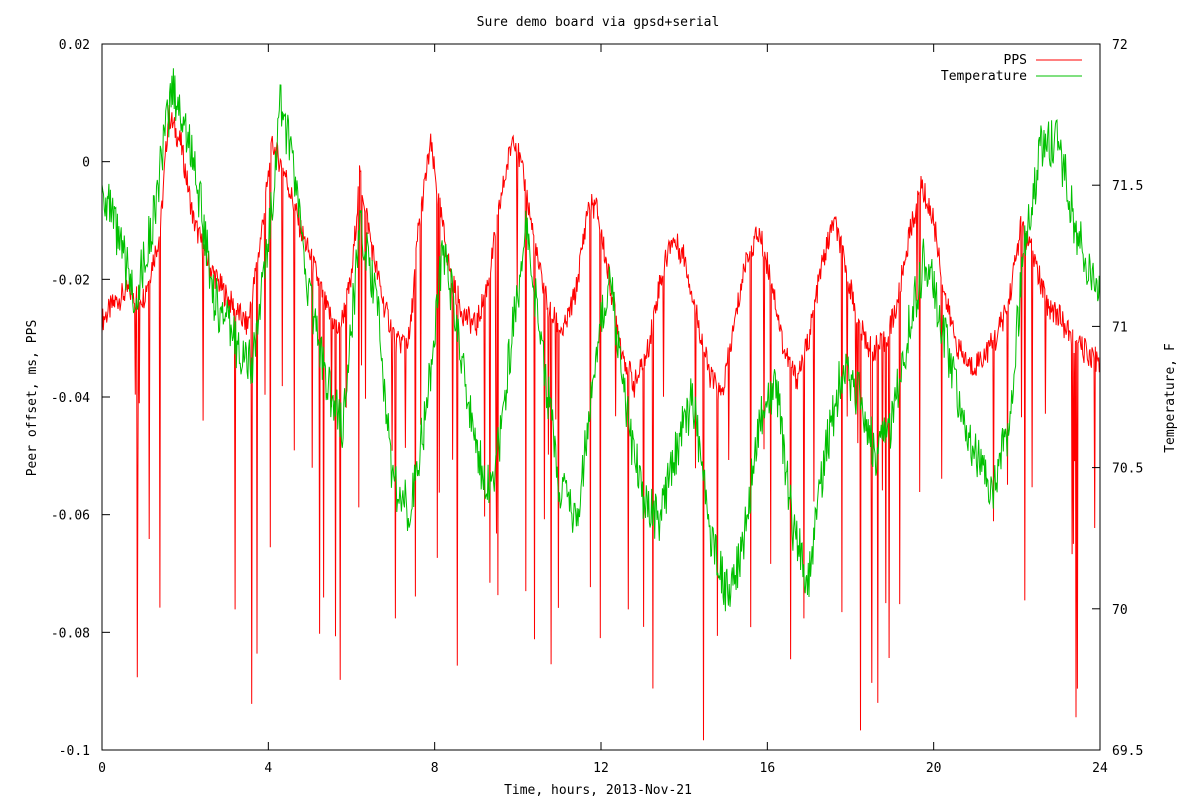  I want to click on x-tick-label: 16, so click(768, 768).